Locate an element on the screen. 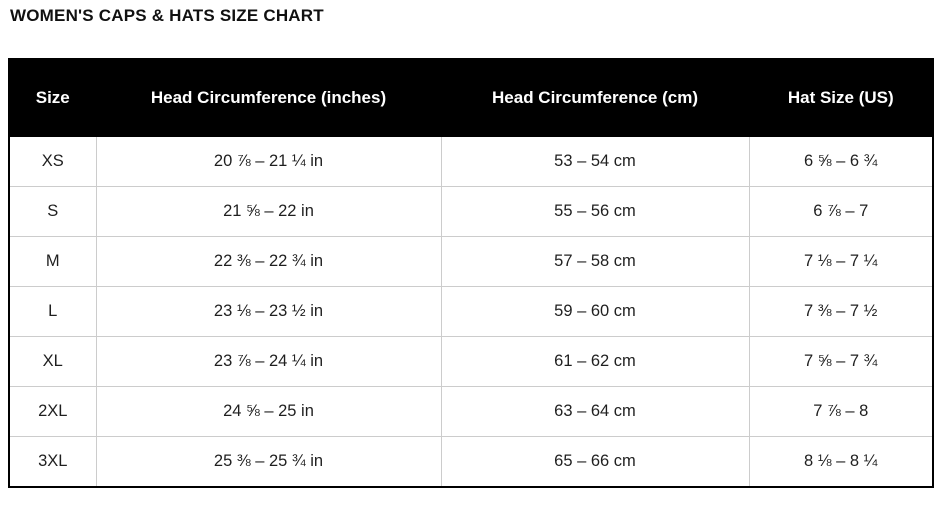 The height and width of the screenshot is (520, 940). table-cell: XS is located at coordinates (52, 161).